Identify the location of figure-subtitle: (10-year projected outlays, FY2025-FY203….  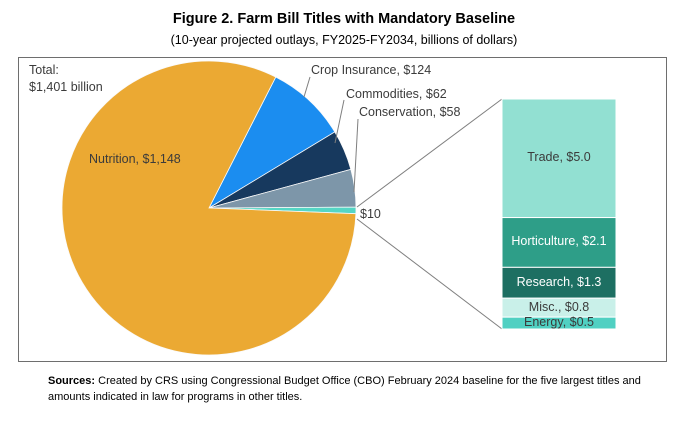
(344, 40).